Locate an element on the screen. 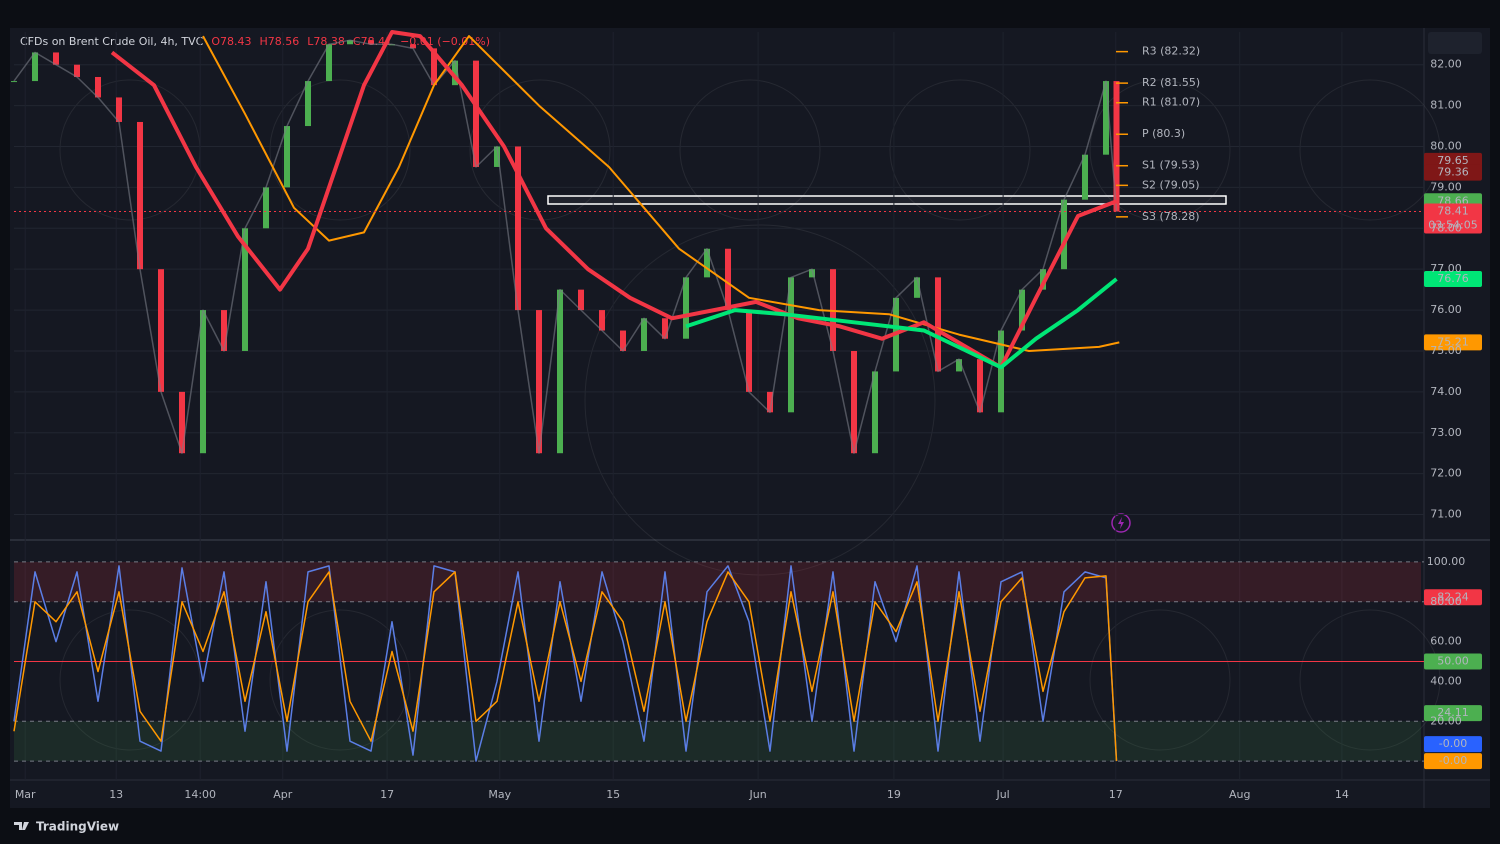 This screenshot has height=844, width=1500. x-tick-label: 15 is located at coordinates (613, 794).